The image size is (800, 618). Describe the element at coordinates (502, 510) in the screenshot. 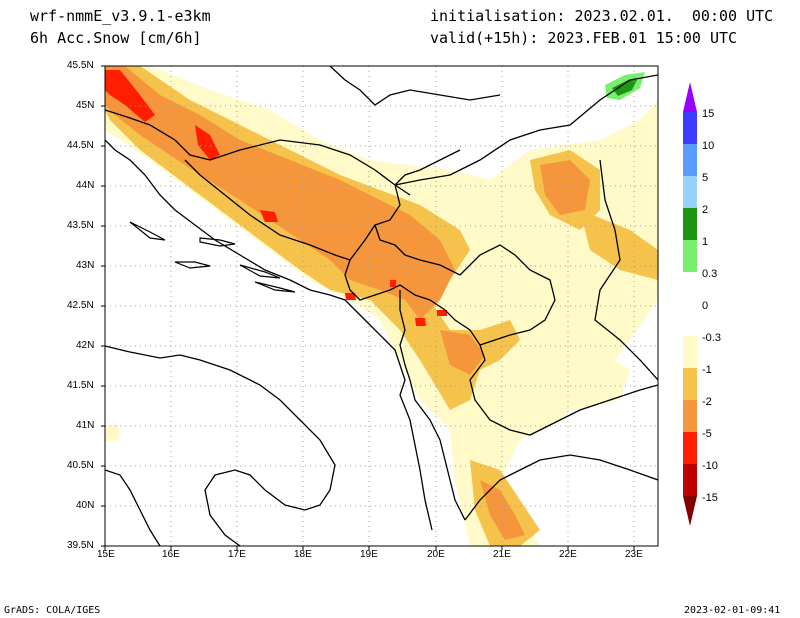

I see `snow-area-orange-s` at that location.